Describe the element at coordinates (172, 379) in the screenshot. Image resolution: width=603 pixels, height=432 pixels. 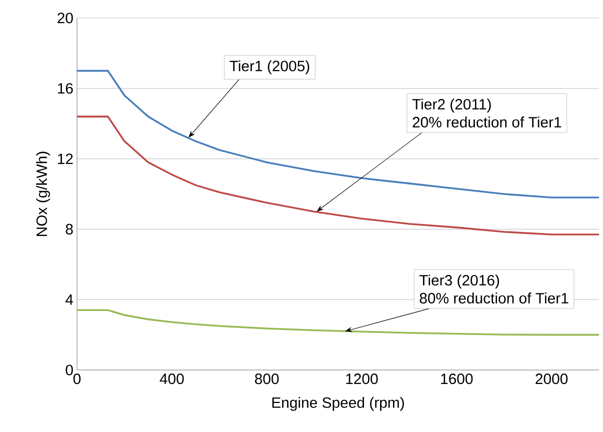
I see `x-tick-label: 400` at that location.